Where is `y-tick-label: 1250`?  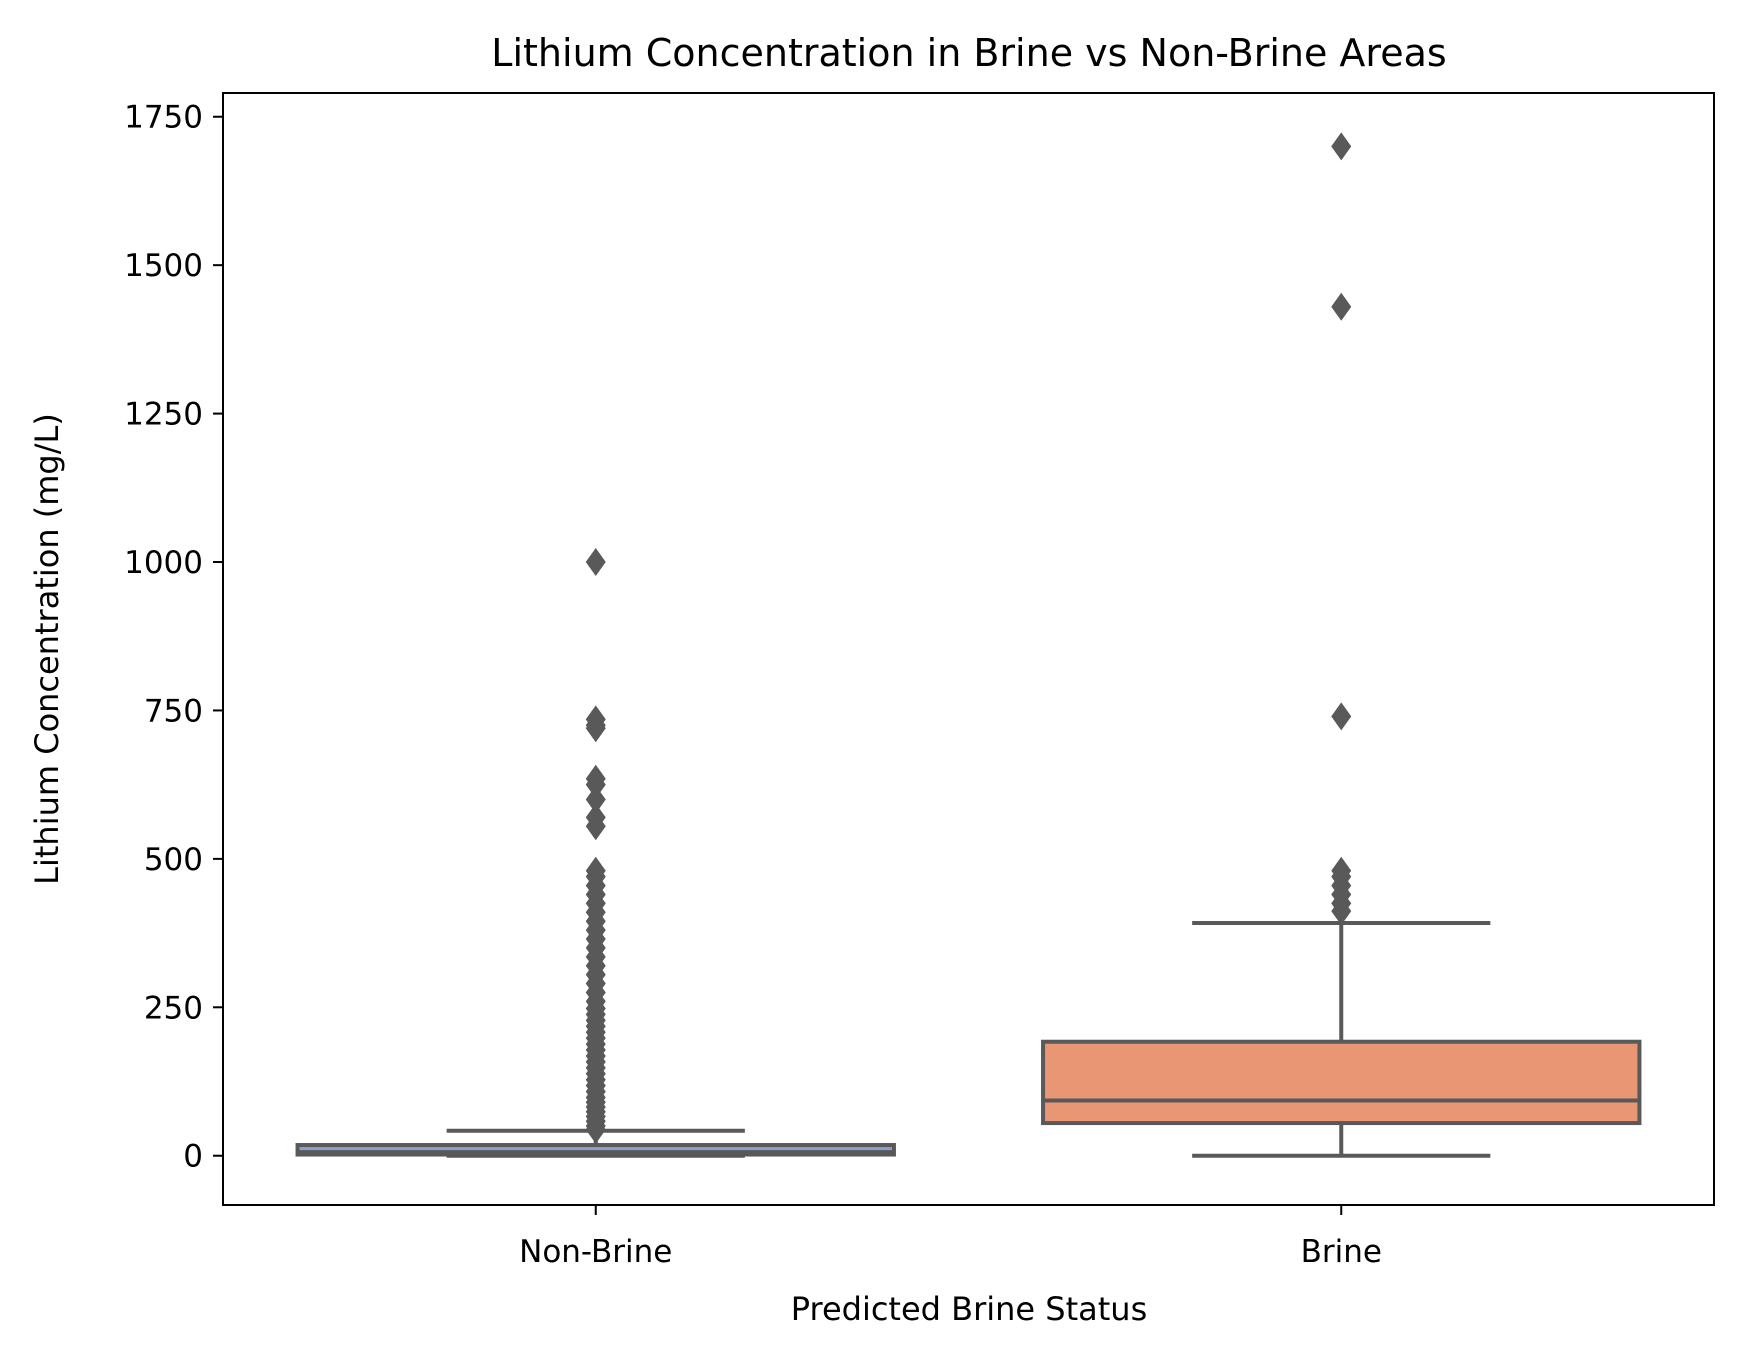 y-tick-label: 1250 is located at coordinates (163, 415).